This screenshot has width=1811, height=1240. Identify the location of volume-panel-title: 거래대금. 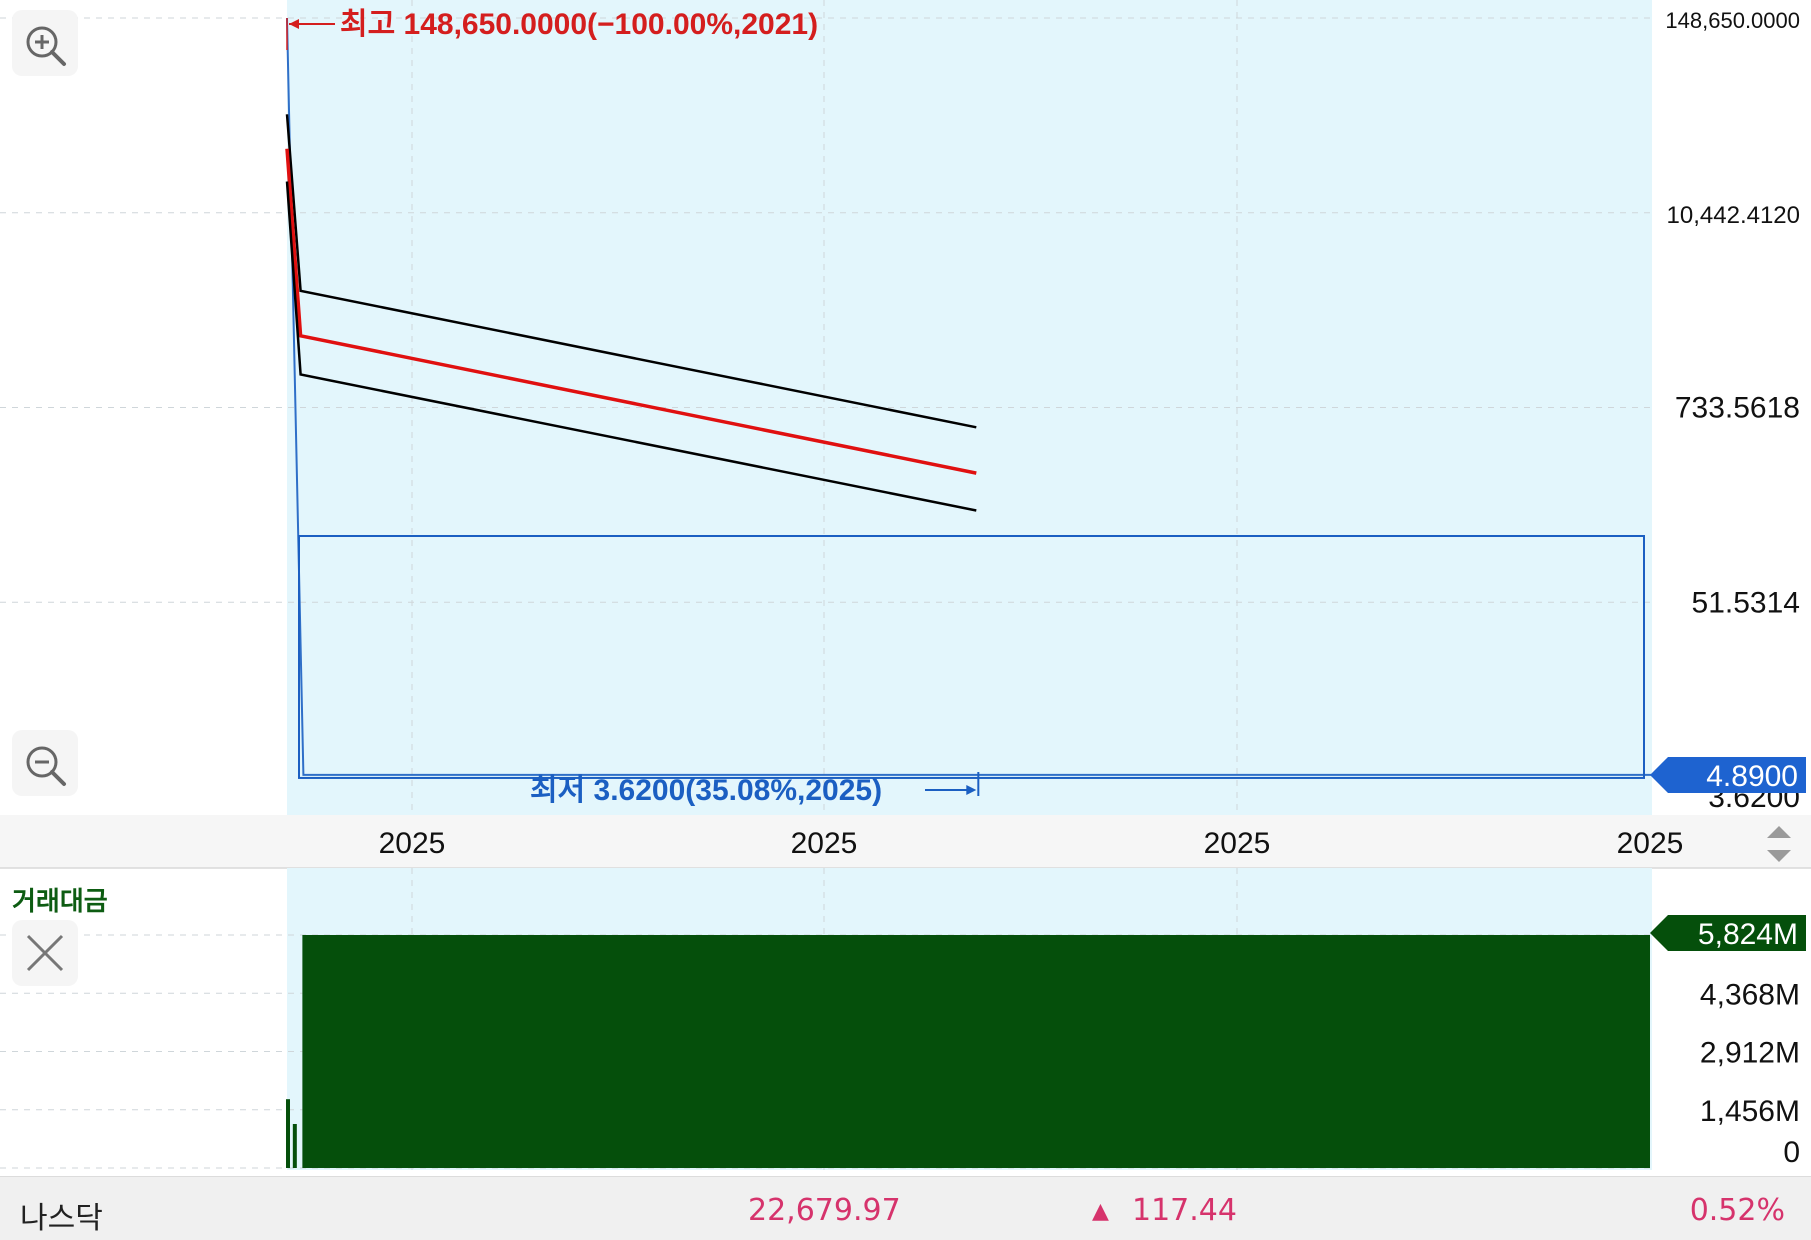
(60, 902).